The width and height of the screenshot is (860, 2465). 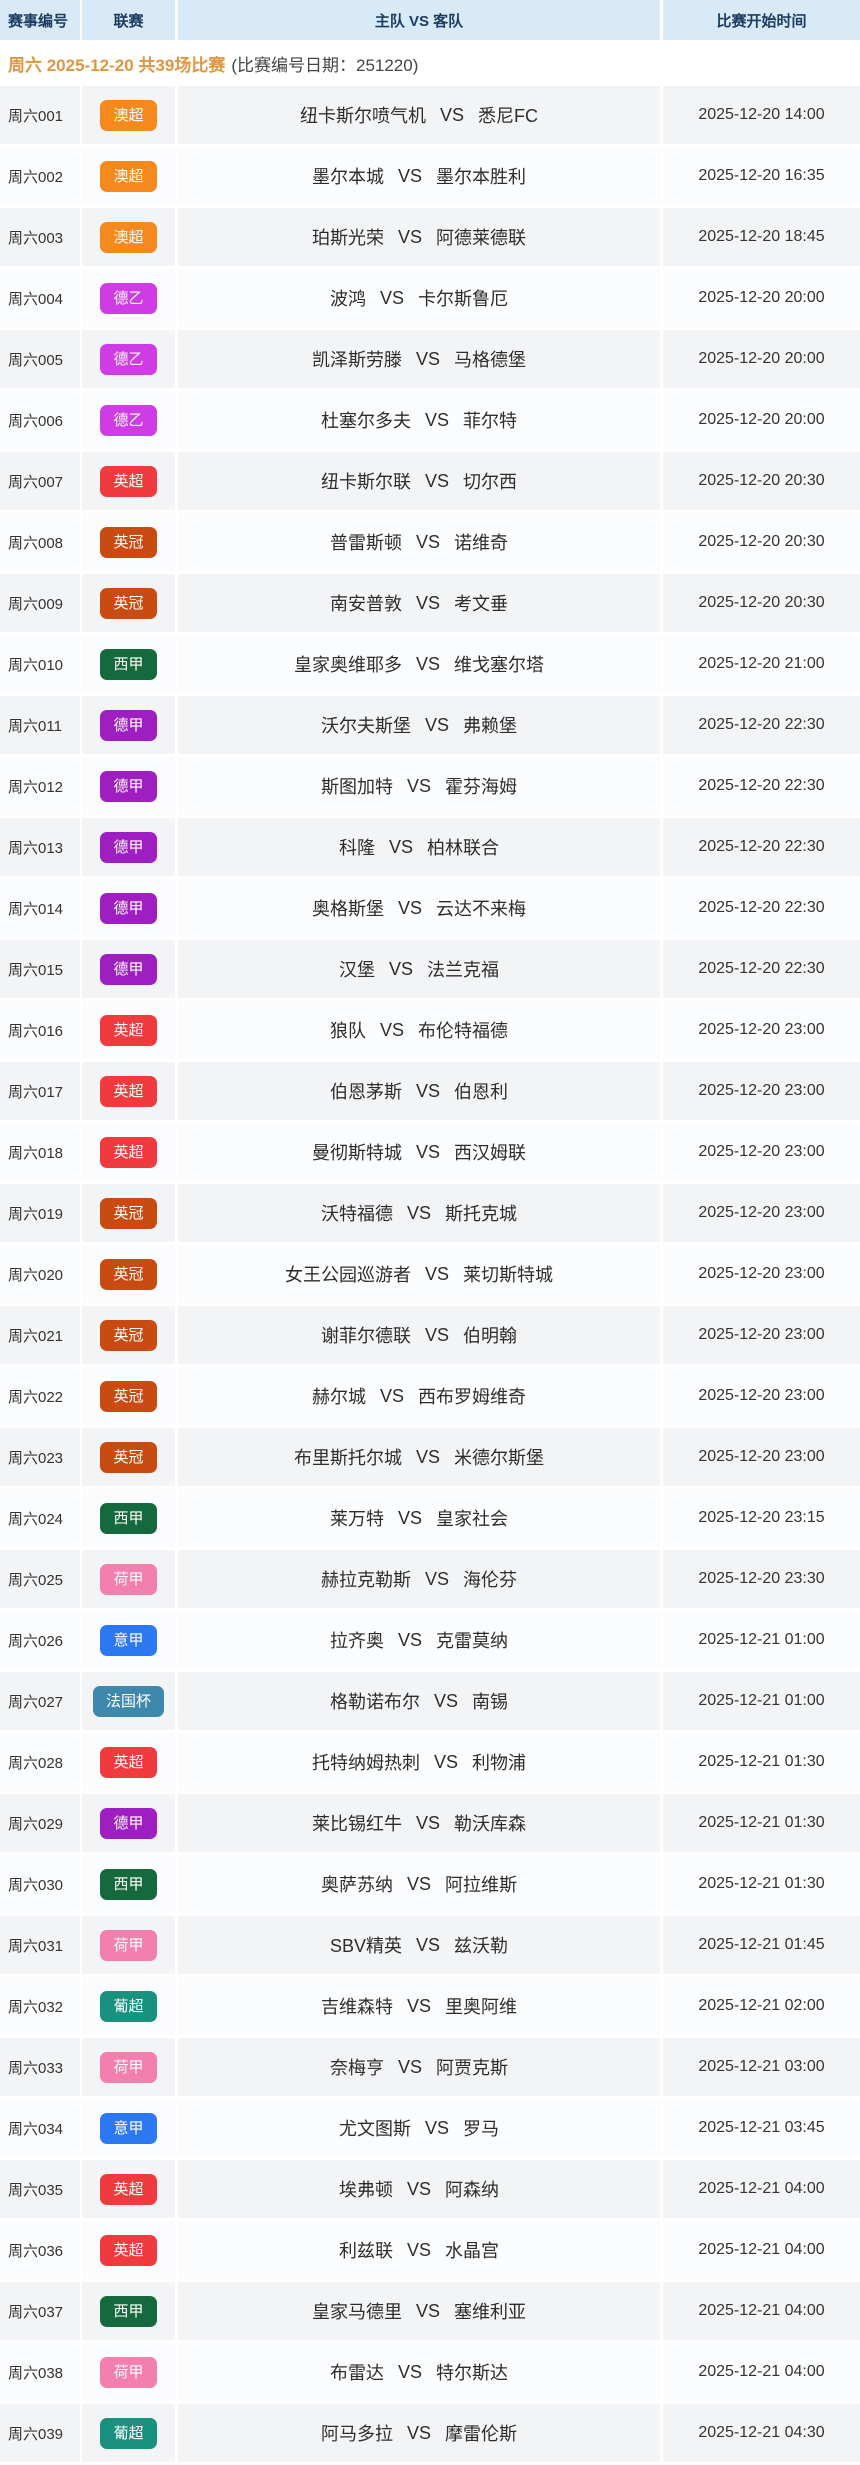 What do you see at coordinates (419, 1091) in the screenshot?
I see `teams-cell: 伯恩茅斯 VS 伯恩利` at bounding box center [419, 1091].